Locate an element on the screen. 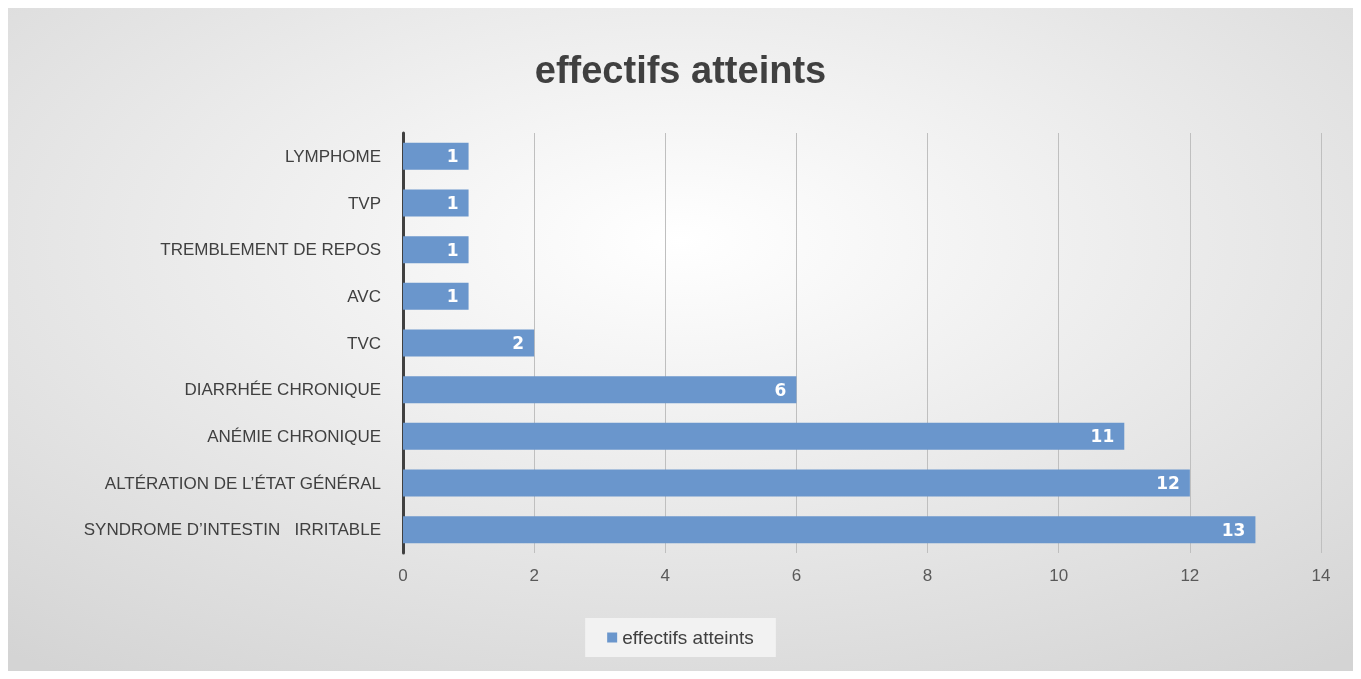 This screenshot has height=679, width=1361. x-tick-label: 2 is located at coordinates (534, 575).